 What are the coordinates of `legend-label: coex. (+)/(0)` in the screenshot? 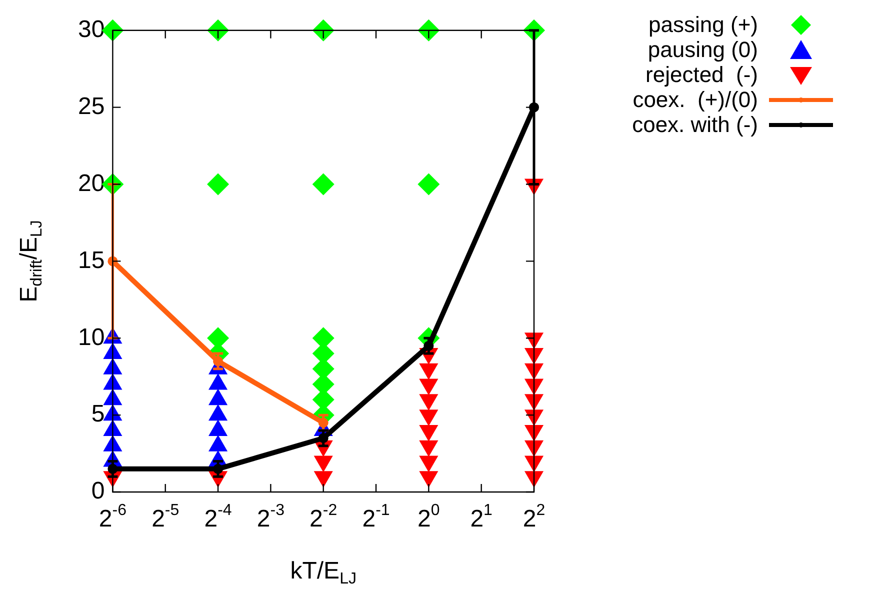 It's located at (695, 99).